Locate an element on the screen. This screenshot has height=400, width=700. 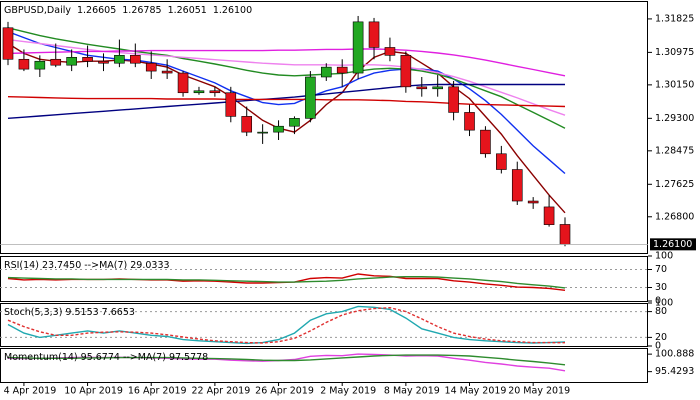
y-tick-label: 1.27625 is located at coordinates (674, 184).